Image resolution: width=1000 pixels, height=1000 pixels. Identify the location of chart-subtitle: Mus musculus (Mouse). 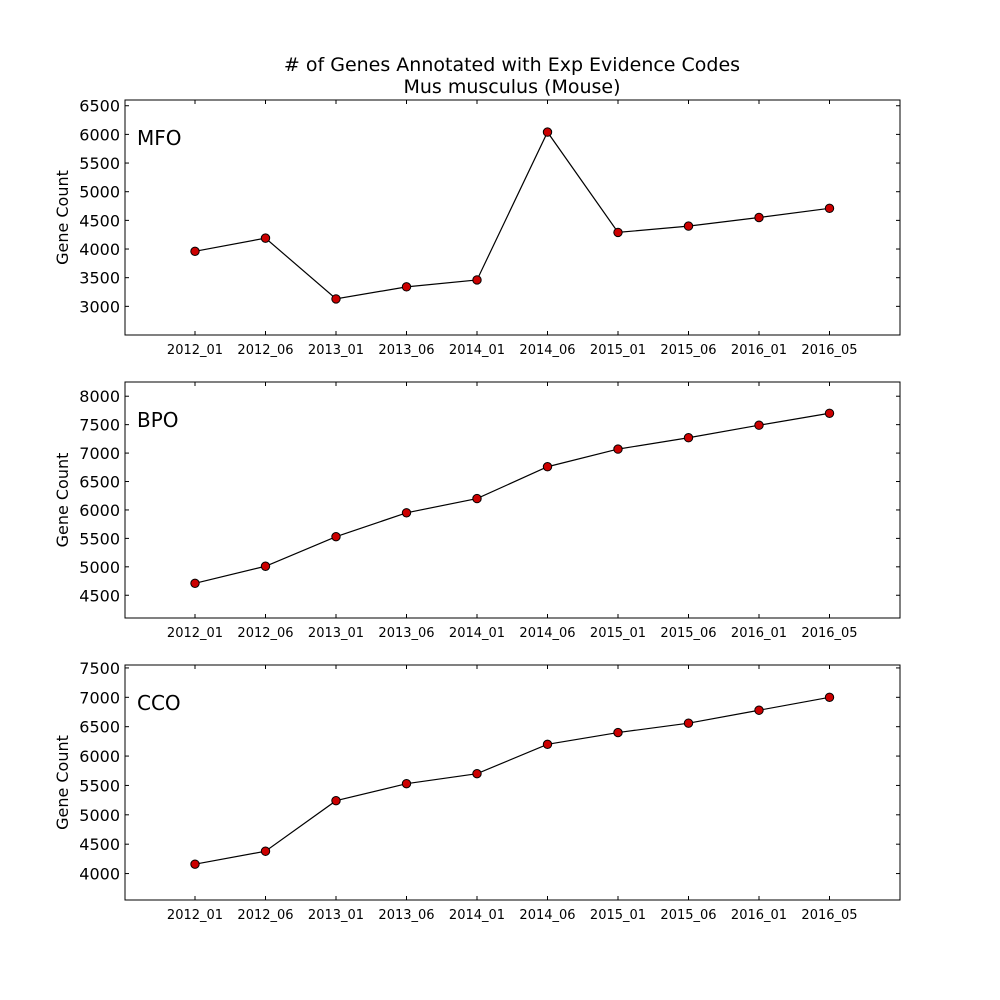
(511, 87).